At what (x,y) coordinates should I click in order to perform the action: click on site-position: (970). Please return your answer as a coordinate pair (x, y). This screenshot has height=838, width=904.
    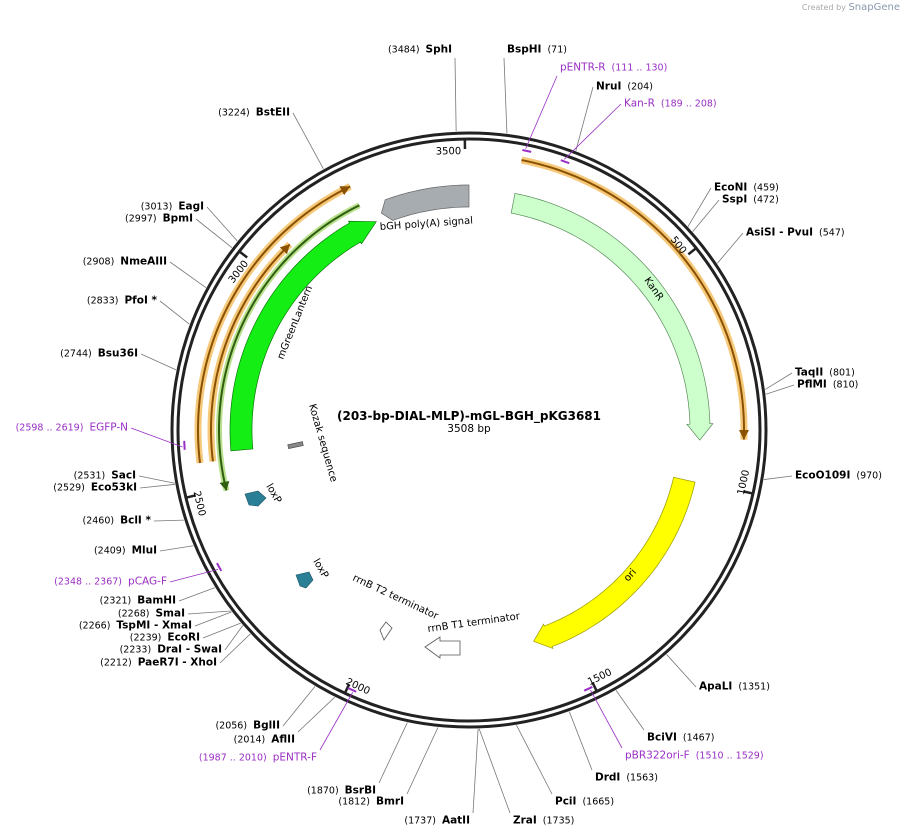
    Looking at the image, I should click on (869, 476).